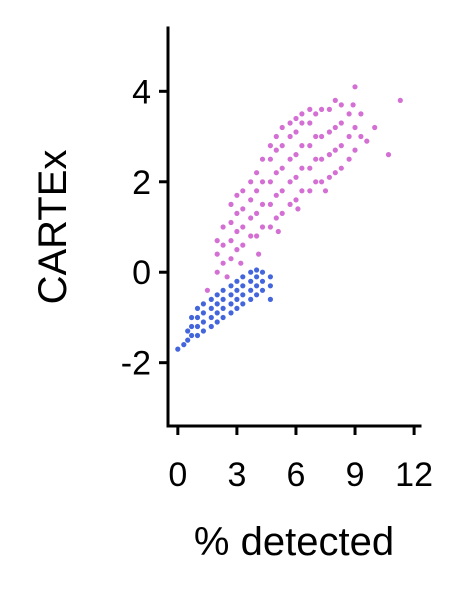  I want to click on y-axis-title: CARTEx, so click(53, 227).